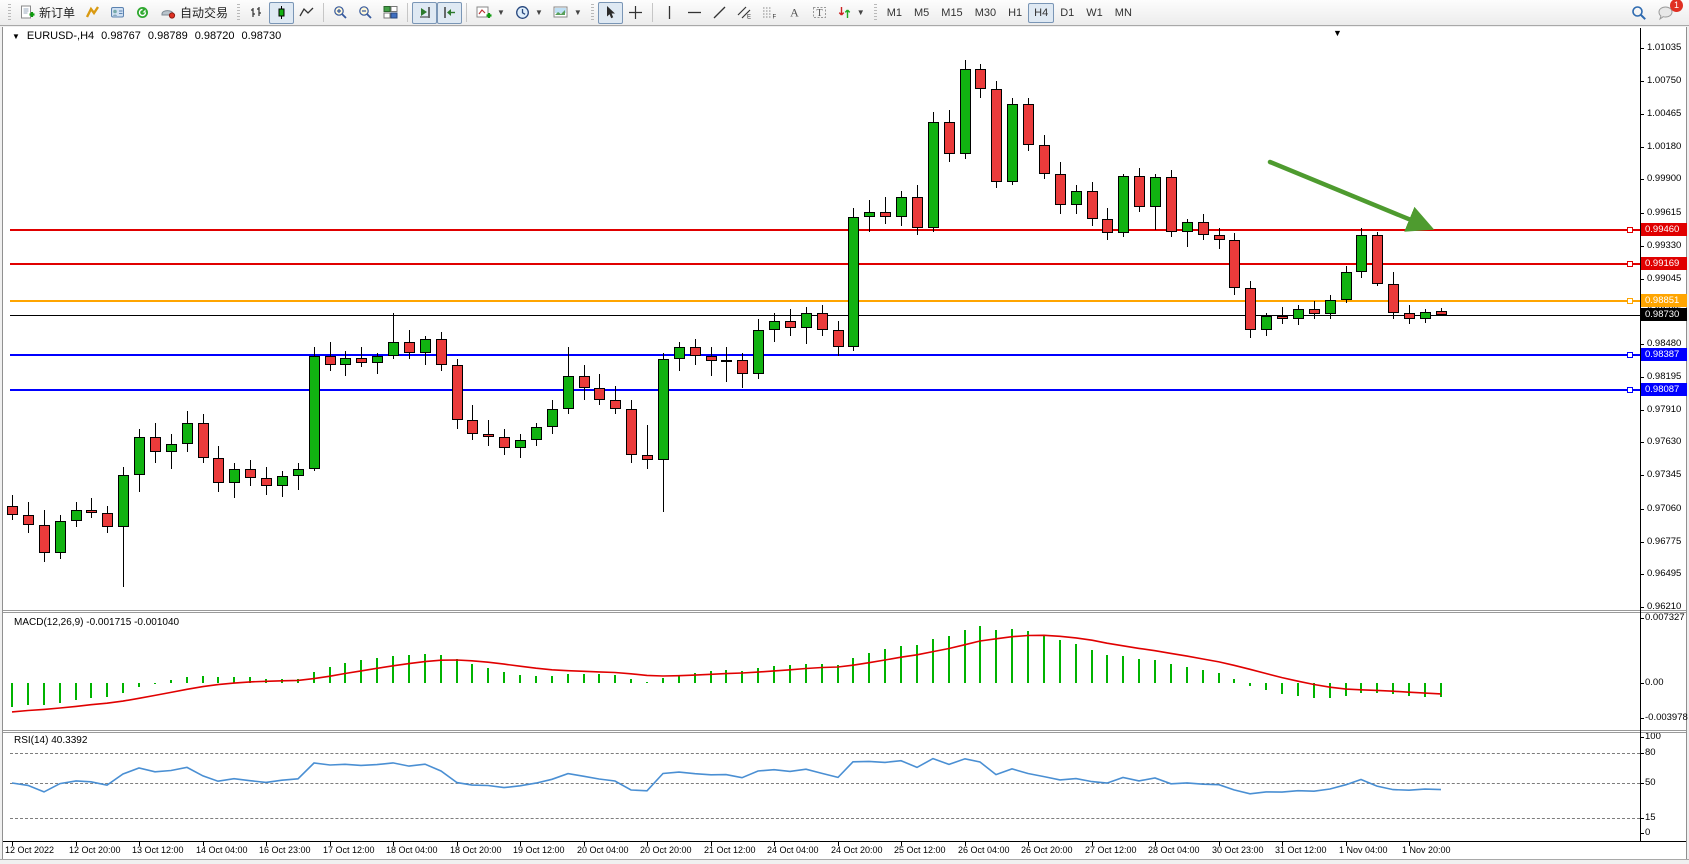 Image resolution: width=1689 pixels, height=864 pixels. Describe the element at coordinates (484, 12) in the screenshot. I see `add-indicator-icon` at that location.